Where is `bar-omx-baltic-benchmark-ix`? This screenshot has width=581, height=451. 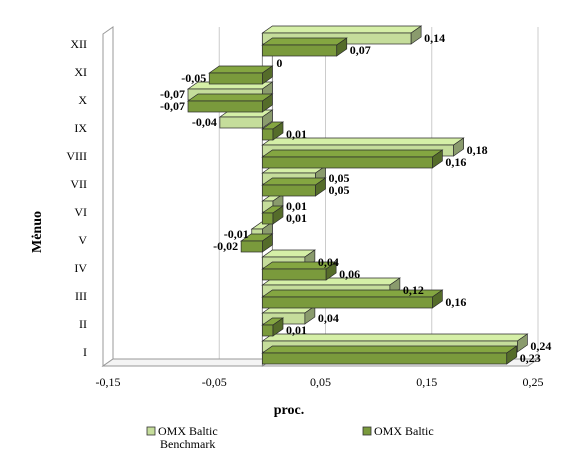 bar-omx-baltic-benchmark-ix is located at coordinates (268, 134).